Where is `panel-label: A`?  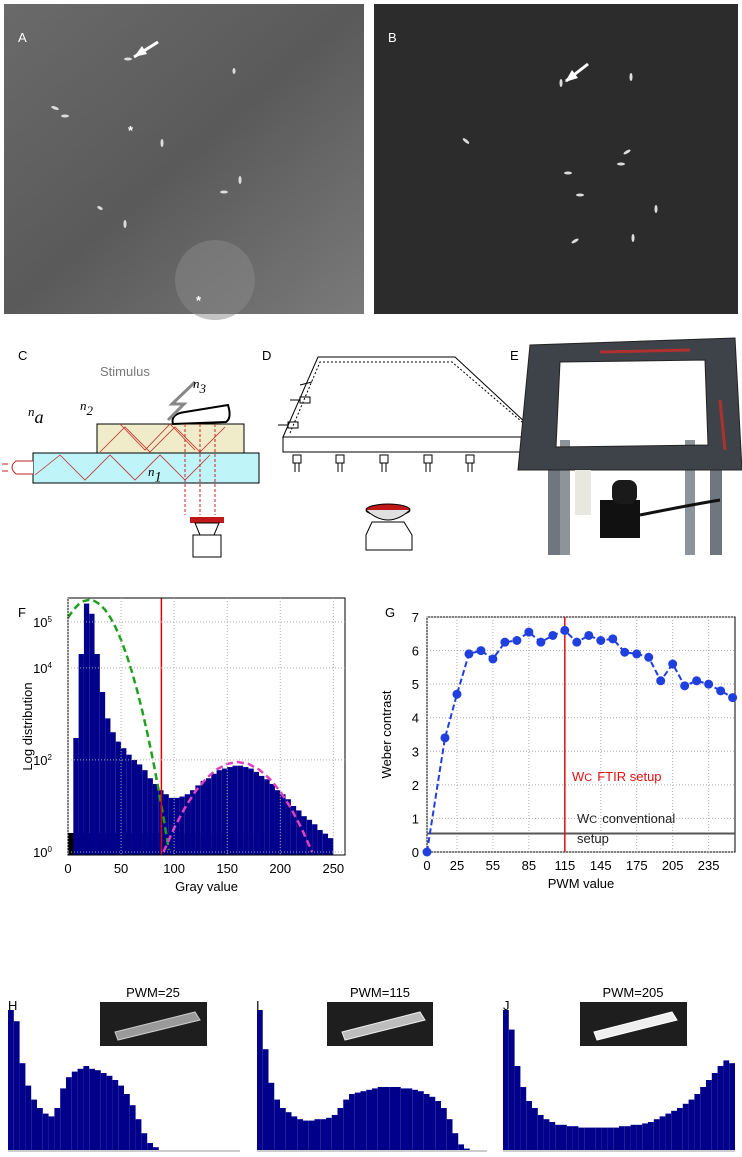 panel-label: A is located at coordinates (22, 37).